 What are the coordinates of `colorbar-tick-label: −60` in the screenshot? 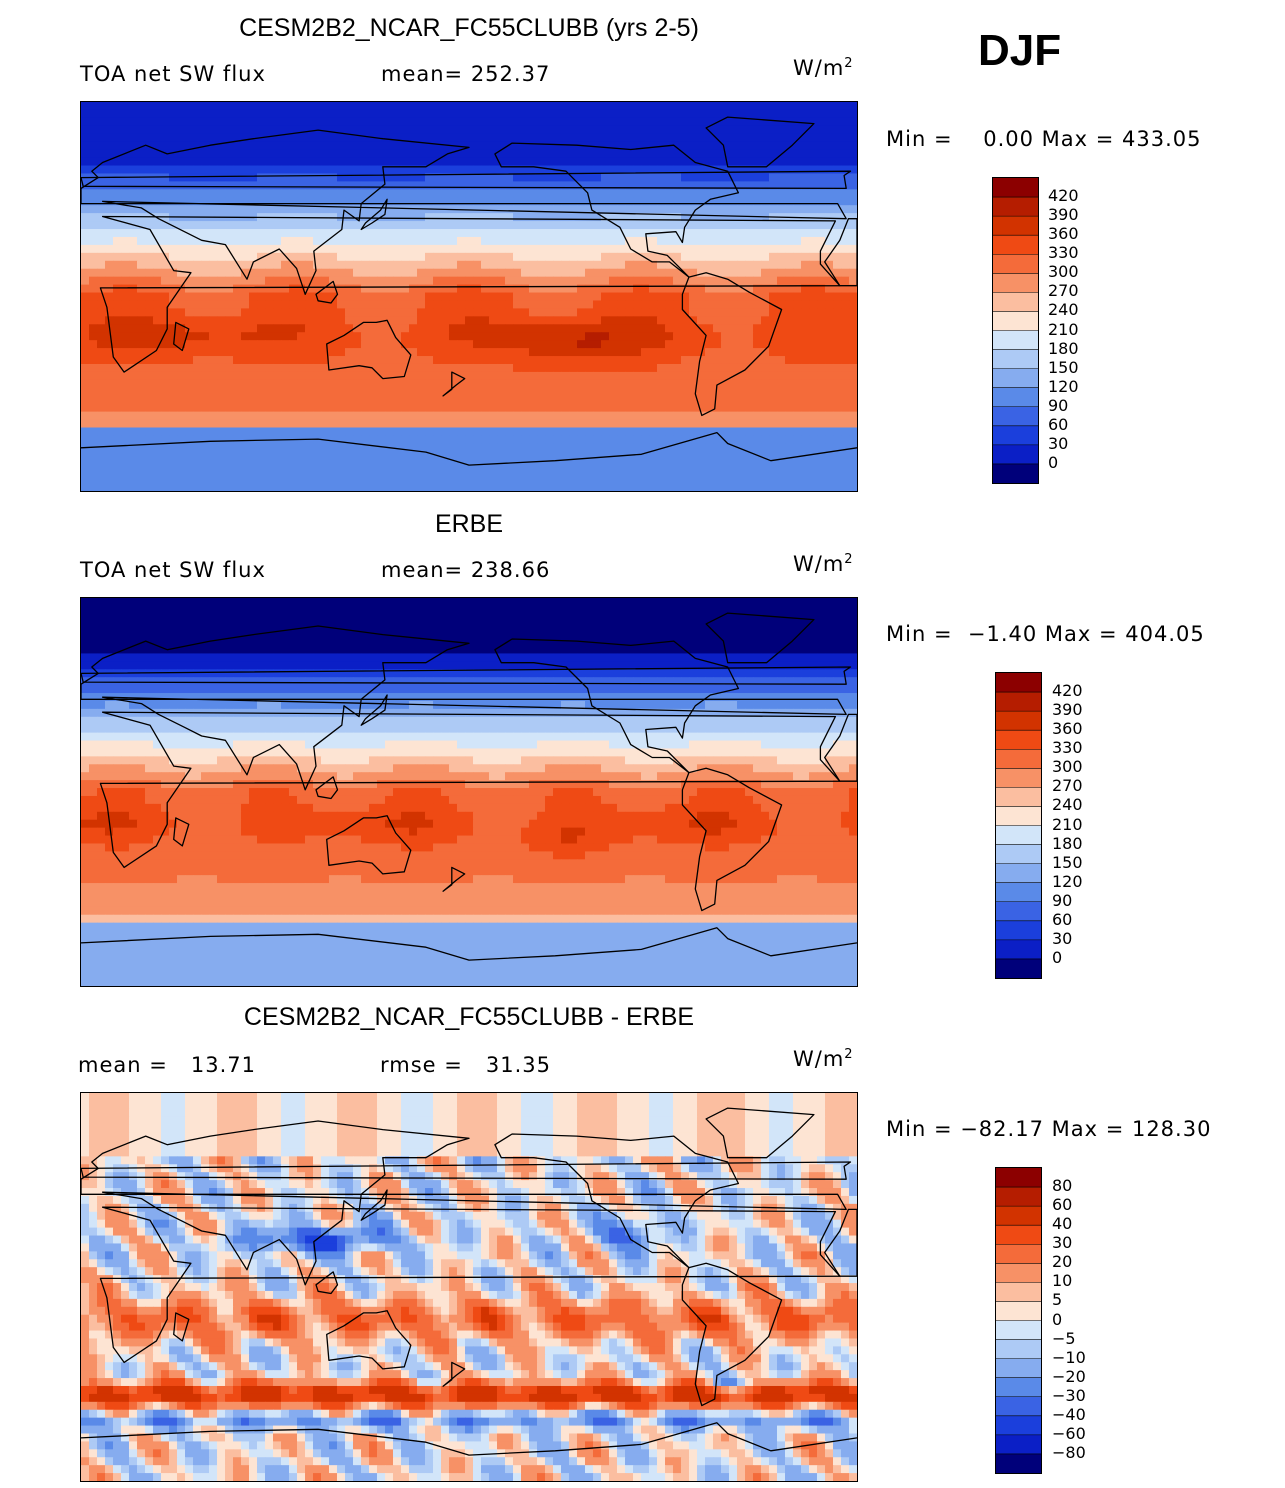 It's located at (1069, 1433).